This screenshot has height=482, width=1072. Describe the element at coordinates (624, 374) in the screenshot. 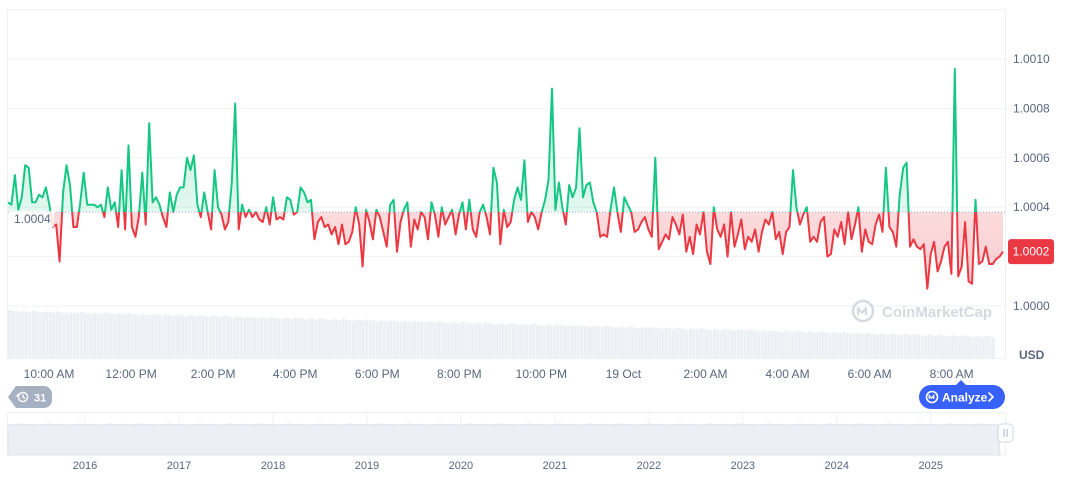

I see `x-tick-label: 19 Oct` at that location.